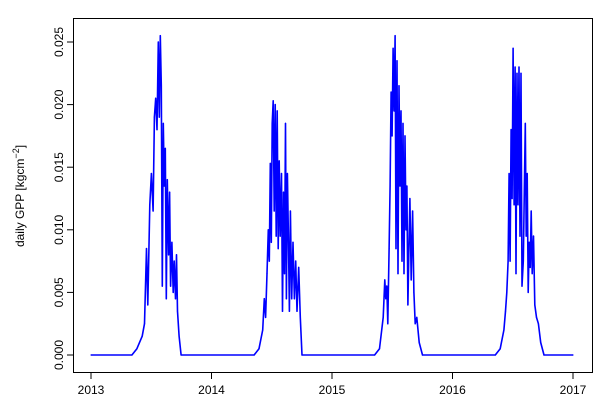 This screenshot has width=600, height=405. I want to click on y-tick-label: 0.010, so click(59, 229).